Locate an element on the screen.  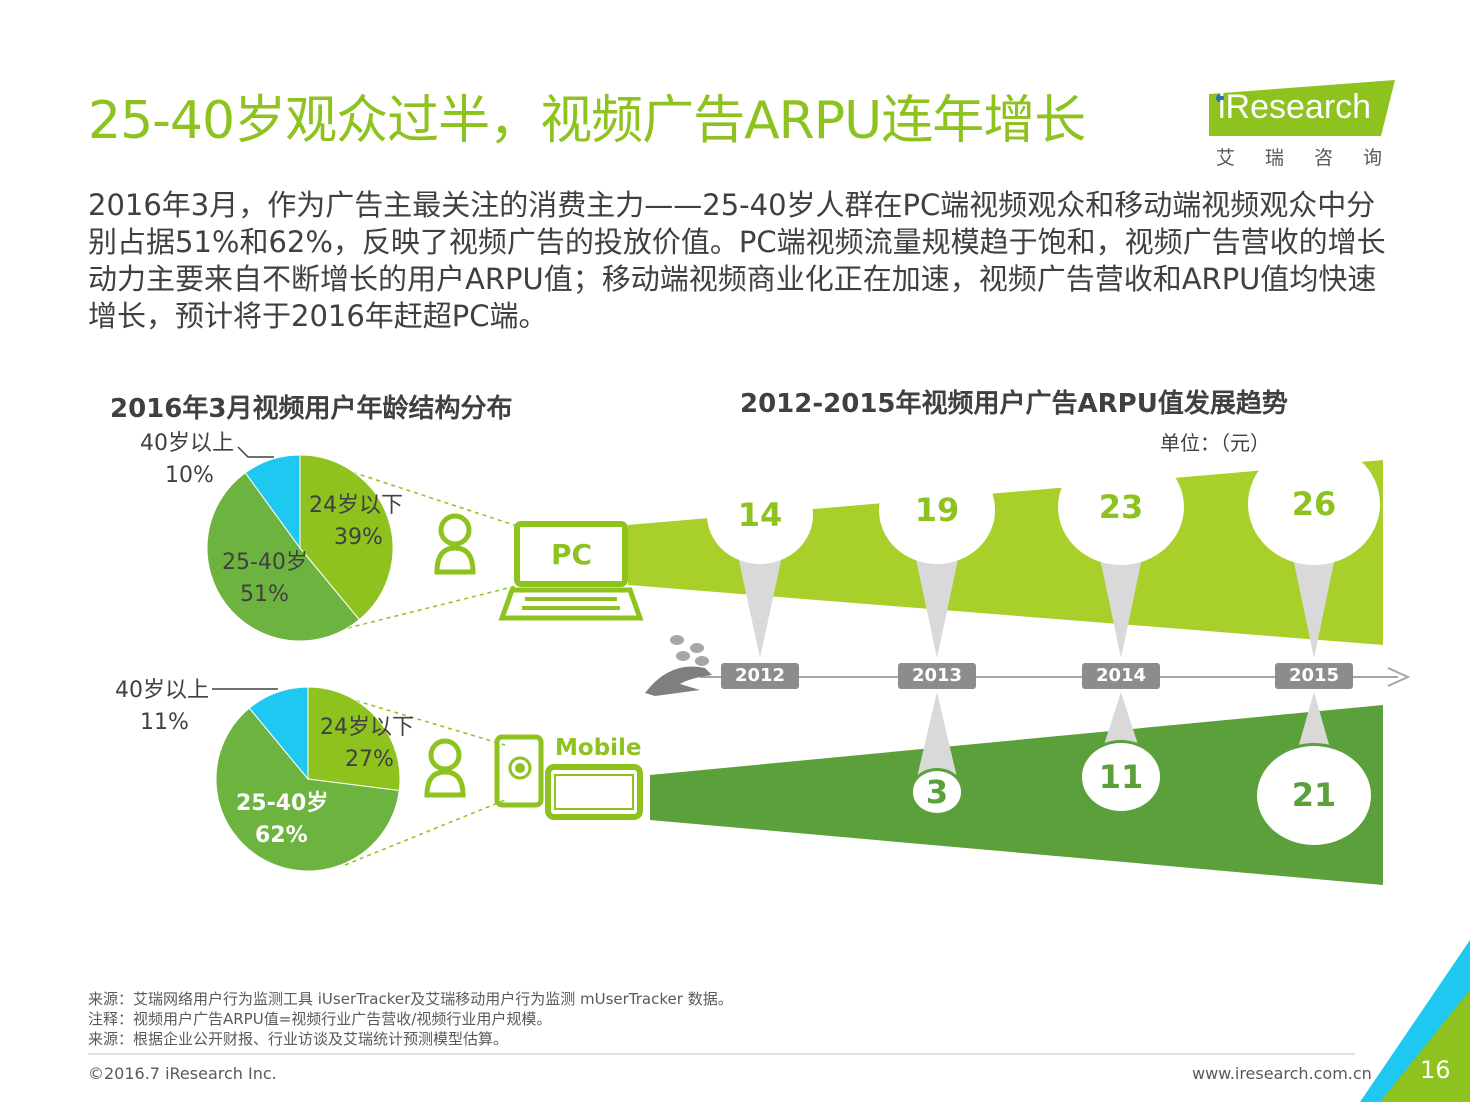
year-tag-2013: 2013 is located at coordinates (937, 676).